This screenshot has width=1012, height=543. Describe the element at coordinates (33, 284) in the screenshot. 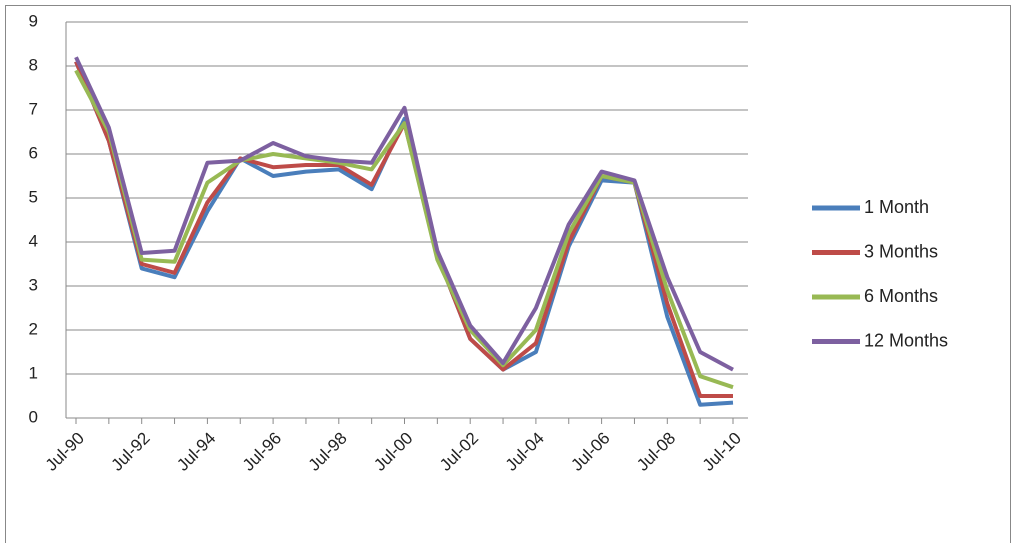

I see `y-tick-label: 3` at that location.